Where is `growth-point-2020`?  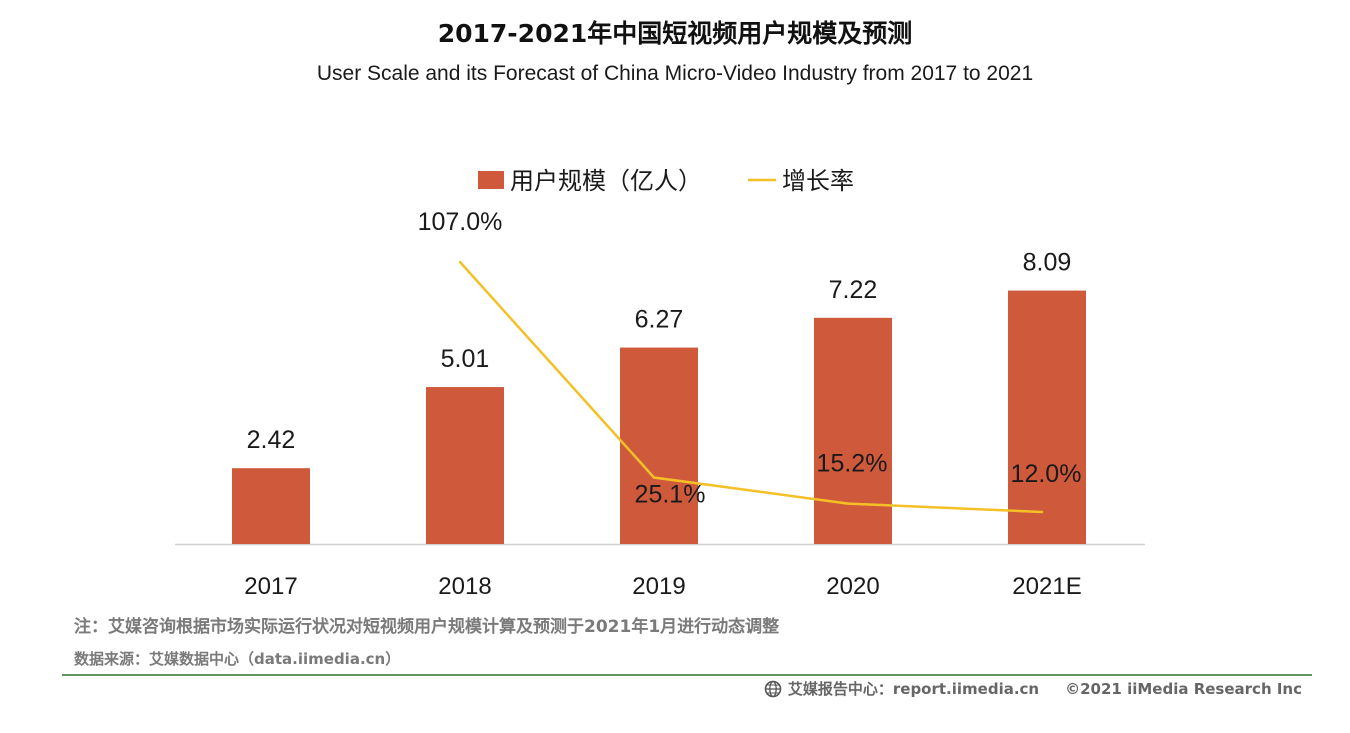 growth-point-2020 is located at coordinates (848, 503).